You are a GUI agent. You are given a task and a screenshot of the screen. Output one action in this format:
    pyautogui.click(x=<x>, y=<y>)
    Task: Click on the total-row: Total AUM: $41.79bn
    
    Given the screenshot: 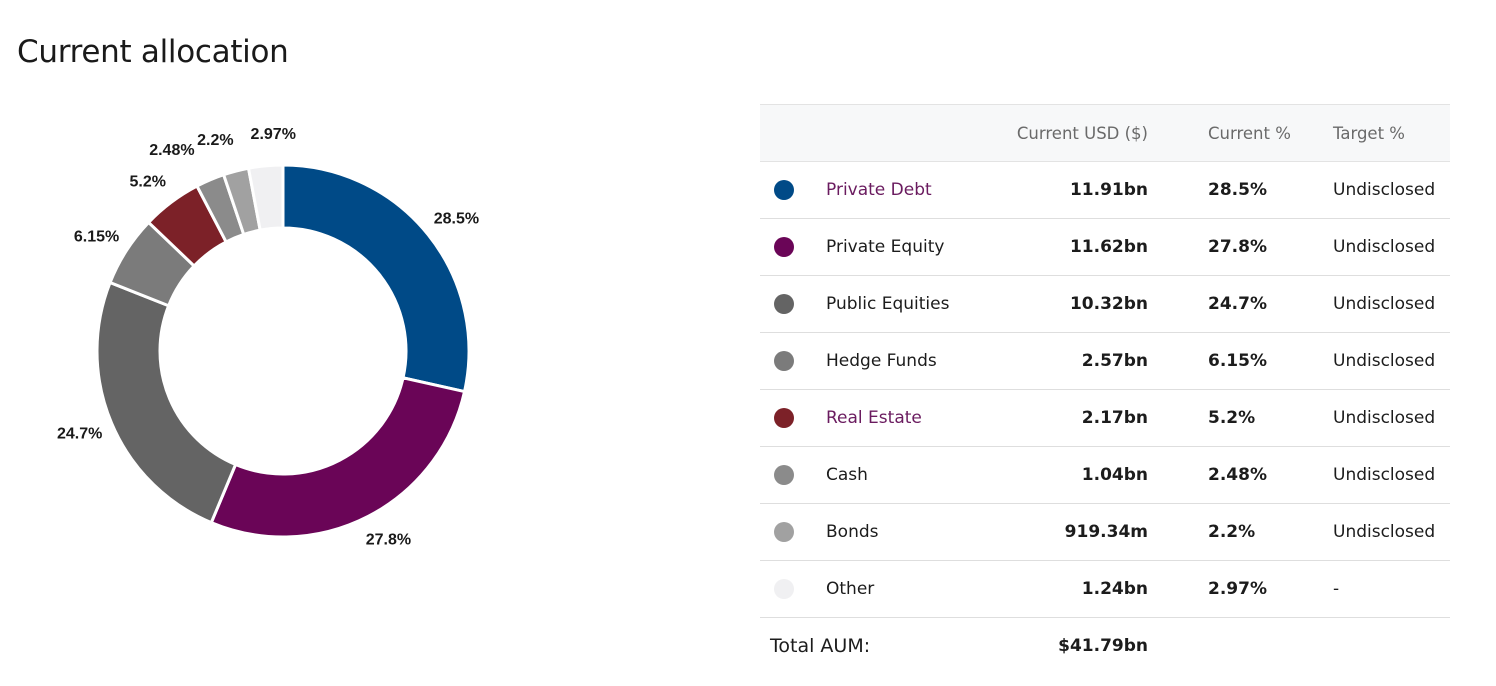 What is the action you would take?
    pyautogui.click(x=1105, y=646)
    